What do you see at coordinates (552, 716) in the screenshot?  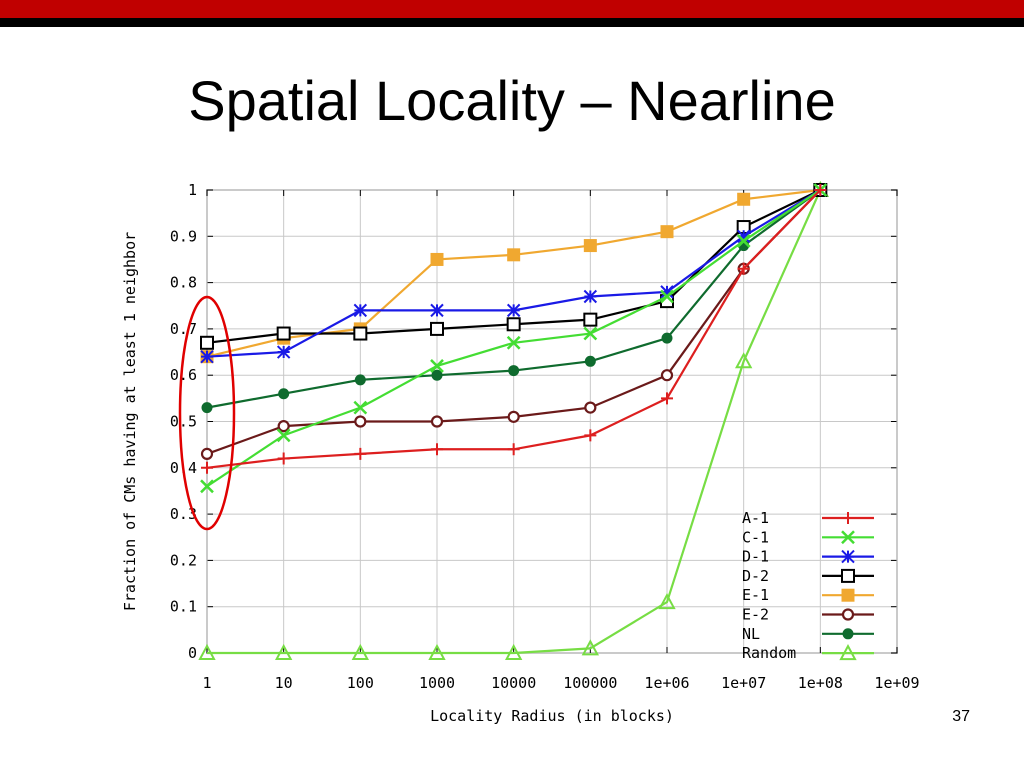 I see `x-axis-label: Locality Radius (in blocks)` at bounding box center [552, 716].